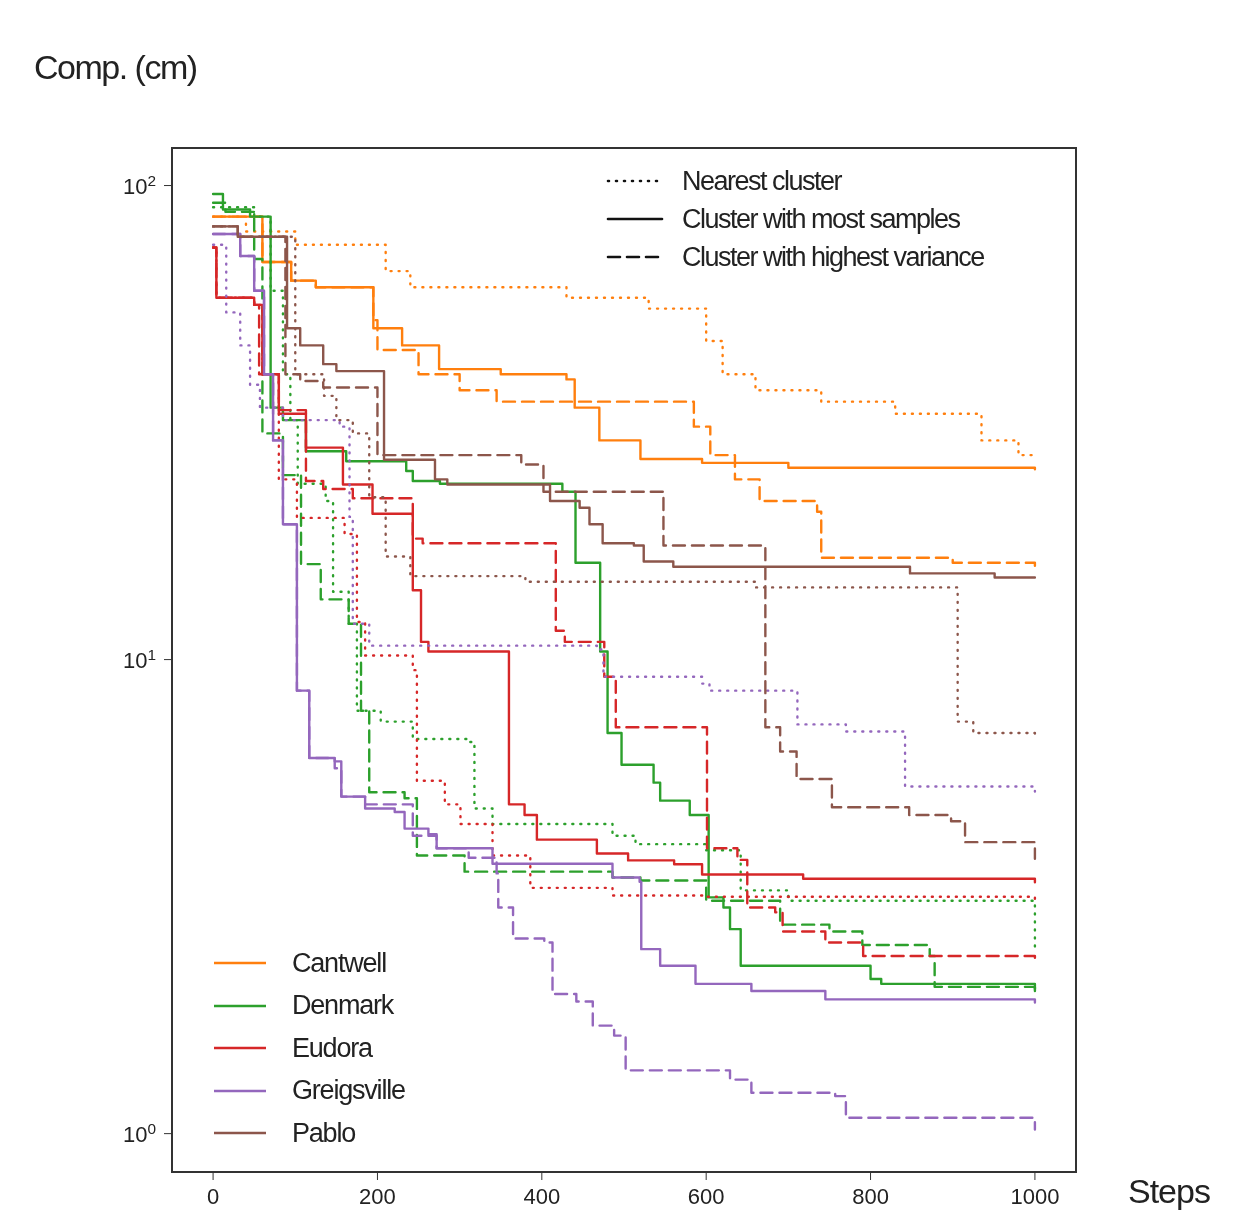 This screenshot has height=1231, width=1236. I want to click on annotation: Cluster with most samples, so click(821, 219).